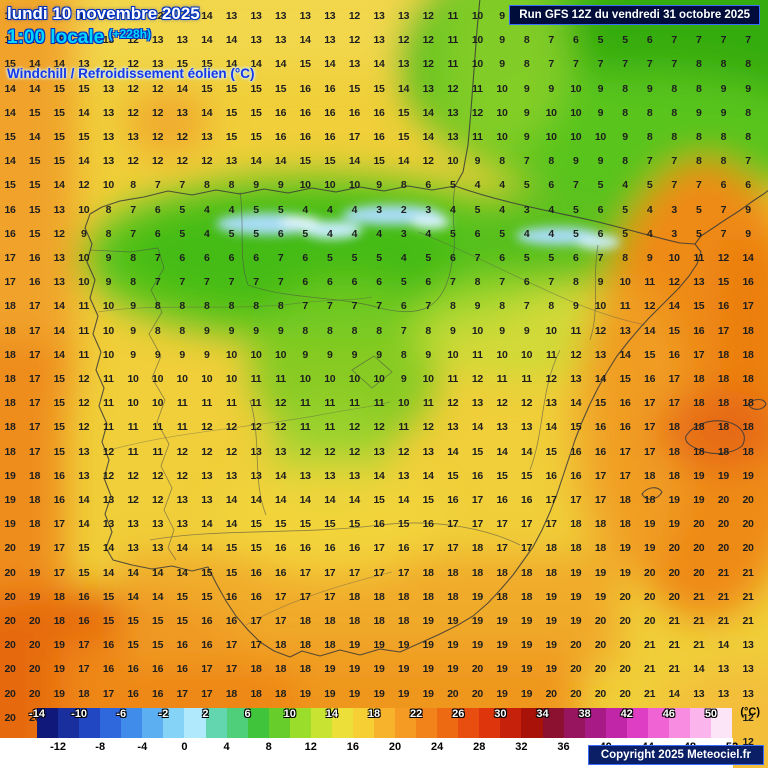 The height and width of the screenshot is (768, 768). I want to click on scale-label: 16, so click(353, 747).